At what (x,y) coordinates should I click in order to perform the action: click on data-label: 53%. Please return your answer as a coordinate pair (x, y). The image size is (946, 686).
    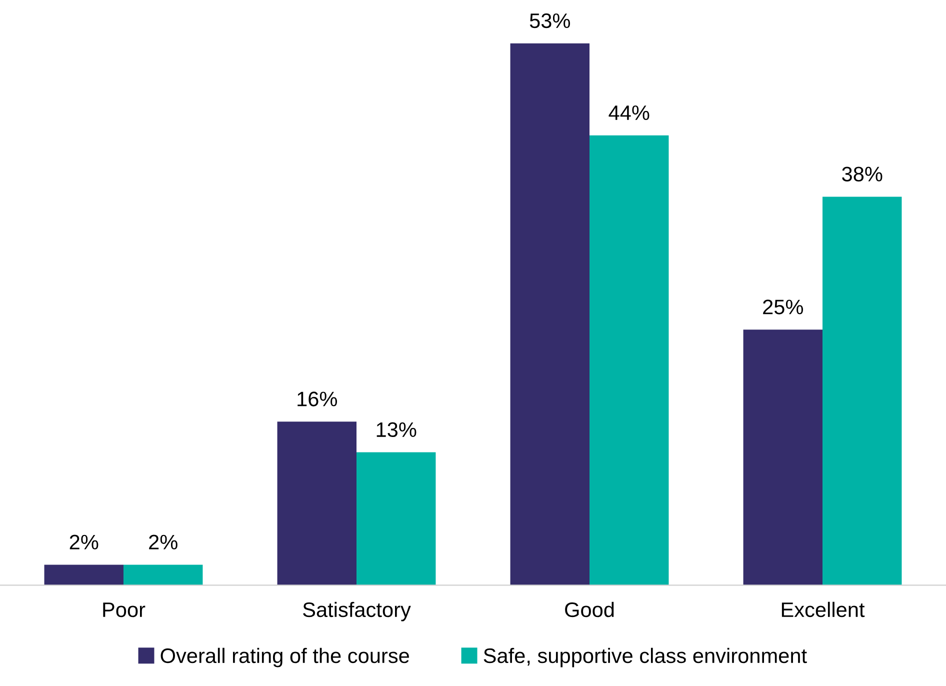
    Looking at the image, I should click on (550, 20).